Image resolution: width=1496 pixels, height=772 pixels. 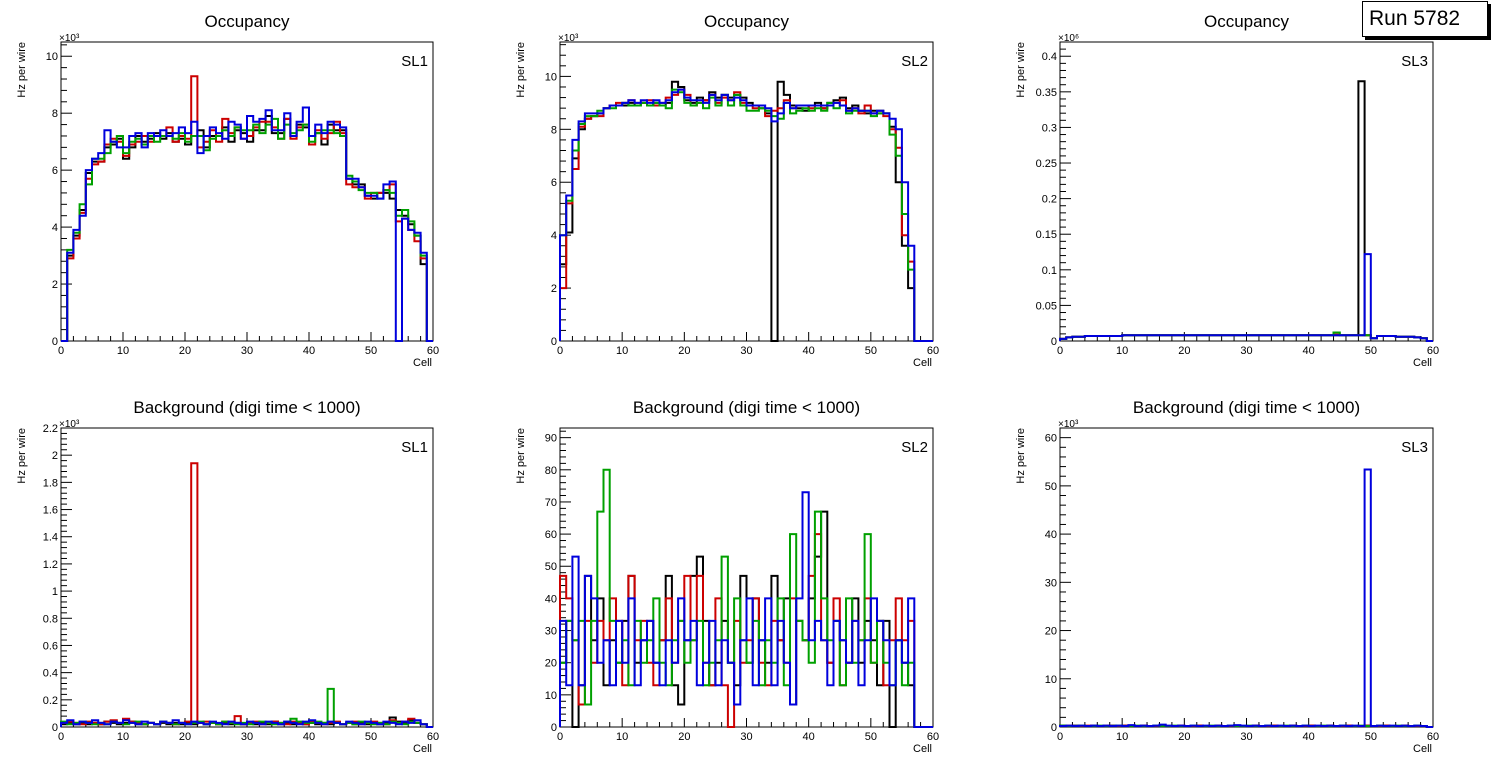 What do you see at coordinates (50, 538) in the screenshot?
I see `y-tick-label: 1.4` at bounding box center [50, 538].